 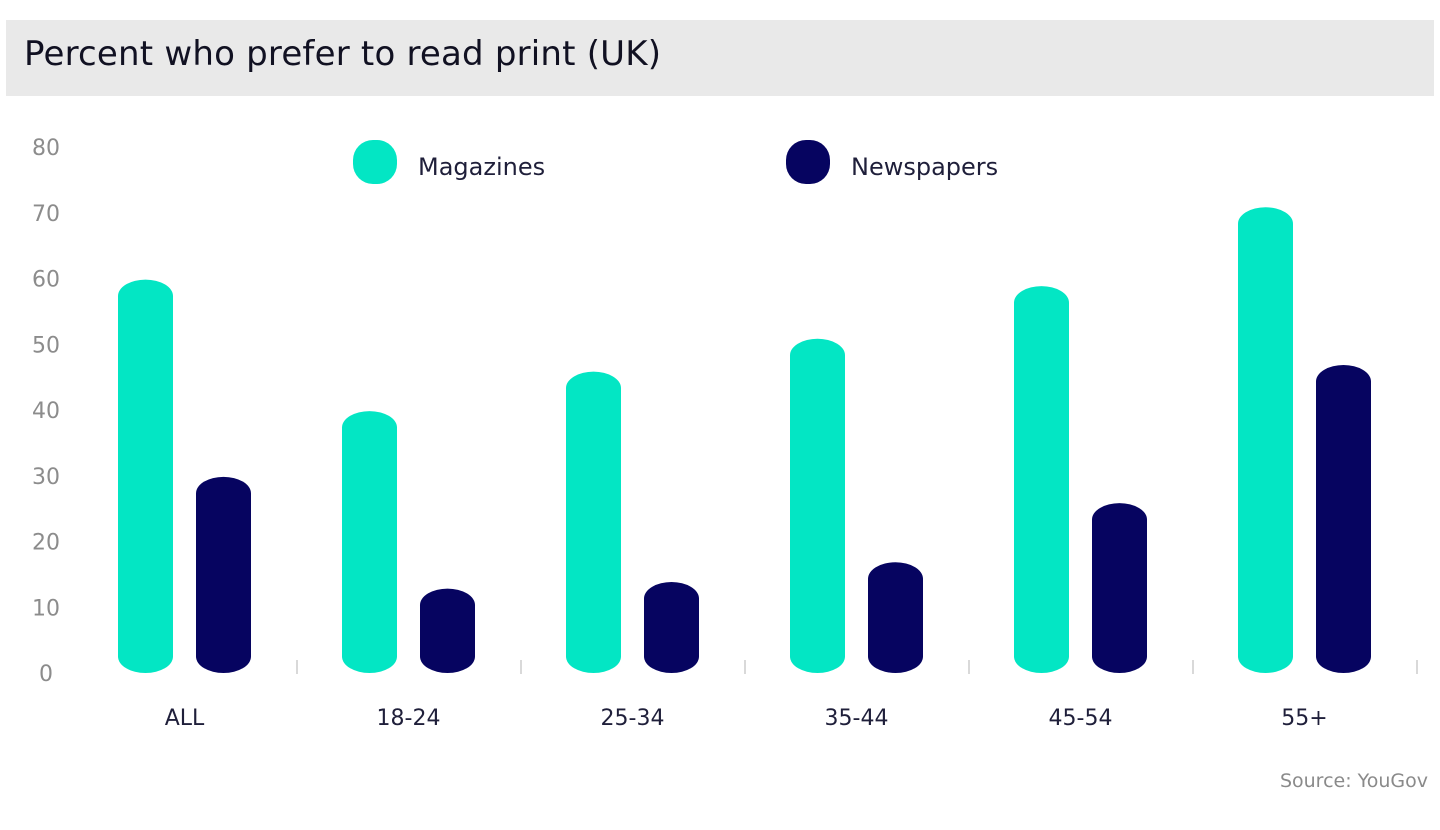 What do you see at coordinates (185, 718) in the screenshot?
I see `x-tick-label: ALL` at bounding box center [185, 718].